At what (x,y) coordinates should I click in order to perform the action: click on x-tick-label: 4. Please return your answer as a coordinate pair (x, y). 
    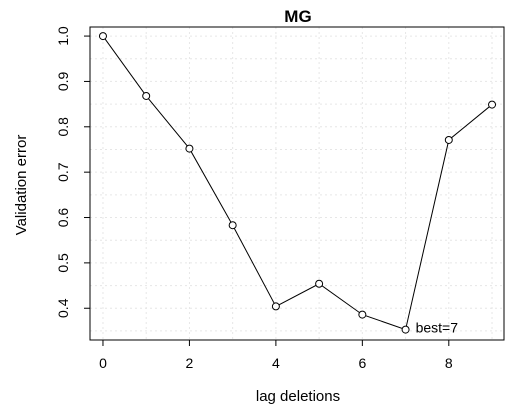
    Looking at the image, I should click on (276, 363).